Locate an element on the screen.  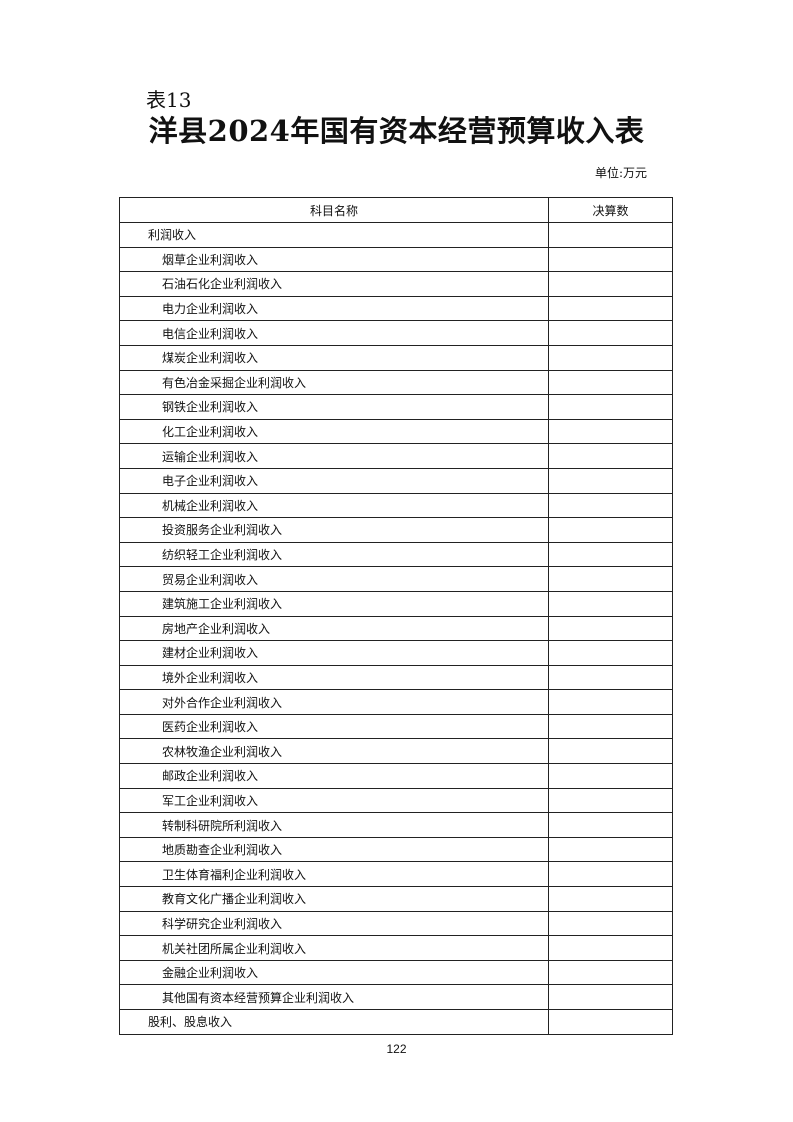
column-header-amount: 决算数 is located at coordinates (610, 210).